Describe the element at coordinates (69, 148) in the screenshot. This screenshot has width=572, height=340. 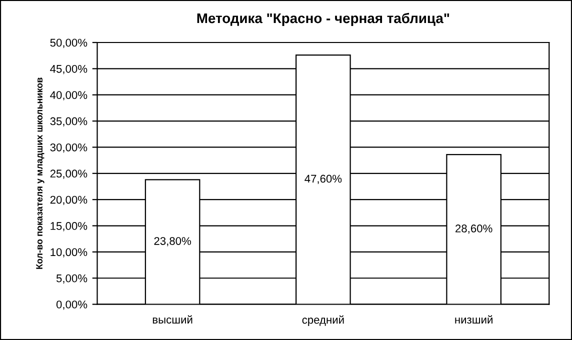
I see `y-tick-label: 30,00%` at that location.